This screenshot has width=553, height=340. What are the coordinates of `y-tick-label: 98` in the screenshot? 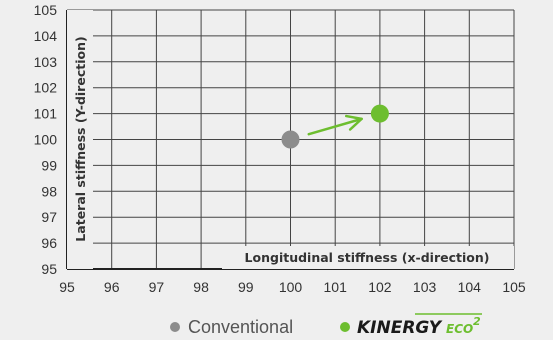 It's located at (49, 191).